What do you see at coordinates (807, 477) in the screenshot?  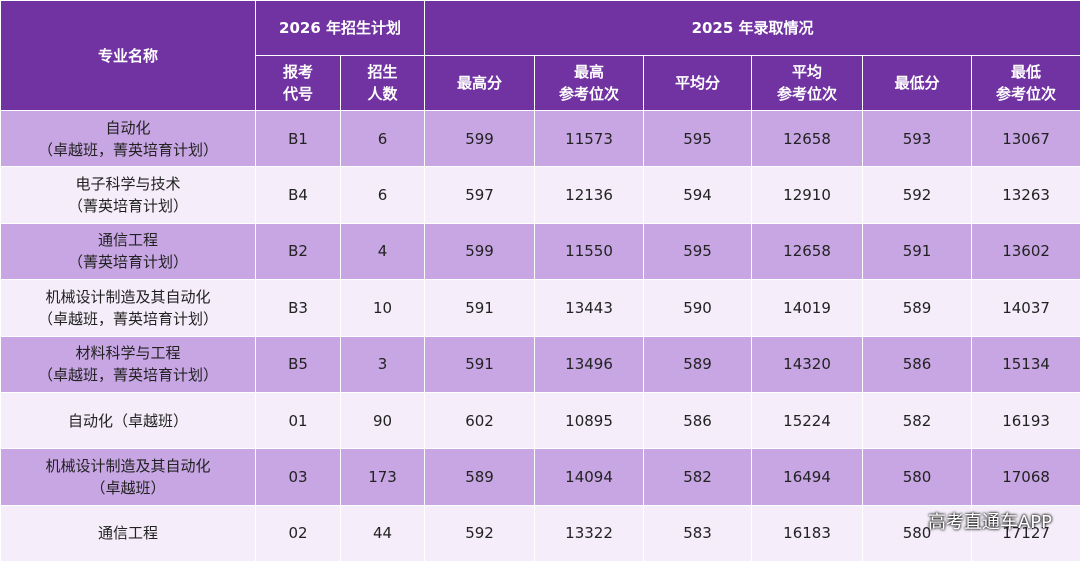 I see `cell: 16494` at bounding box center [807, 477].